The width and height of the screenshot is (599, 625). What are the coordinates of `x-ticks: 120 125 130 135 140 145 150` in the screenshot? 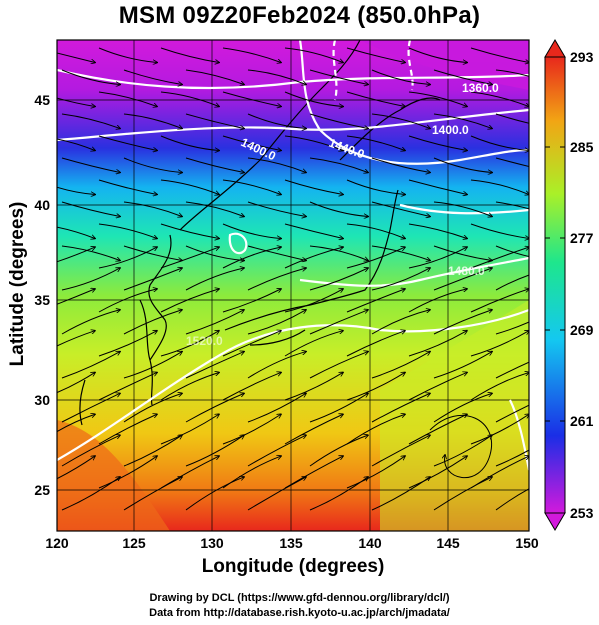 It's located at (292, 543).